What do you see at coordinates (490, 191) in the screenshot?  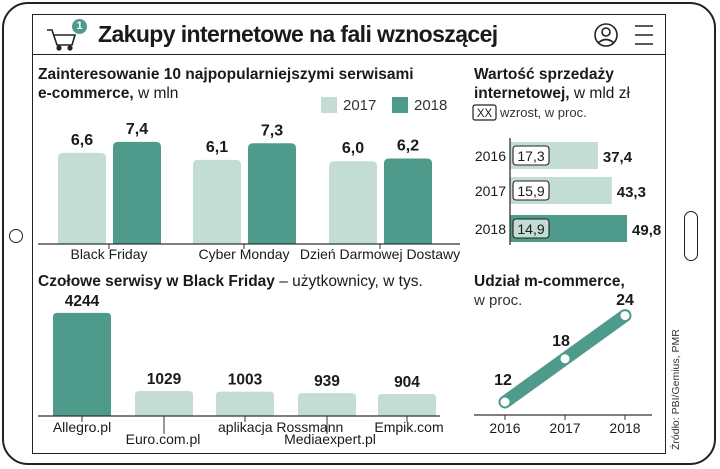 I see `sales-year-1: 2017` at bounding box center [490, 191].